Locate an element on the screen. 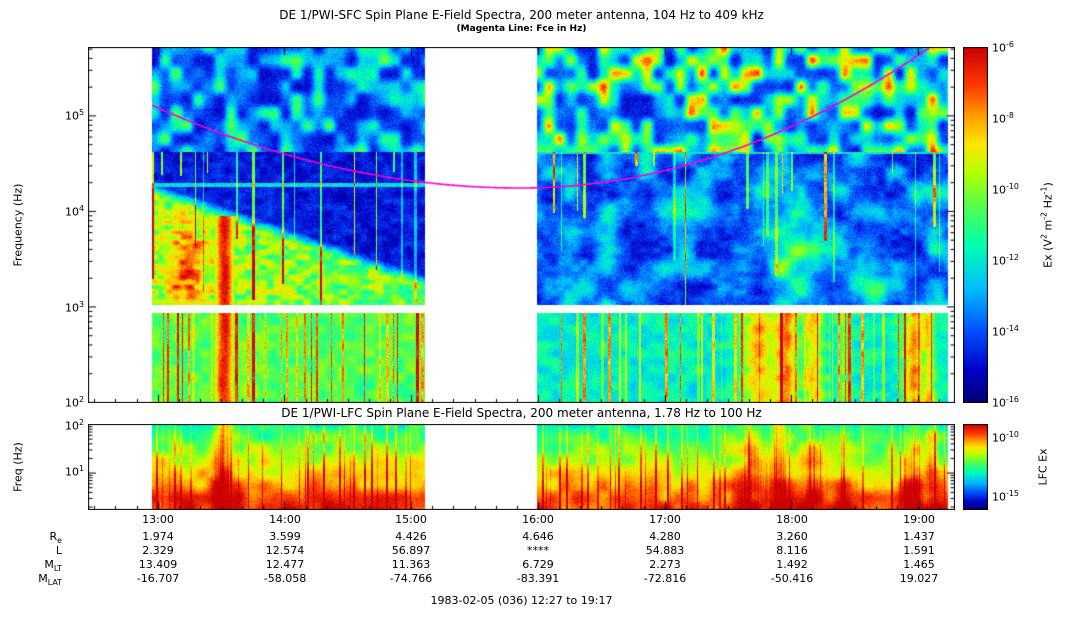 The height and width of the screenshot is (620, 1083). sfc-subtitle: (Magenta Line: Fce in Hz) is located at coordinates (521, 29).